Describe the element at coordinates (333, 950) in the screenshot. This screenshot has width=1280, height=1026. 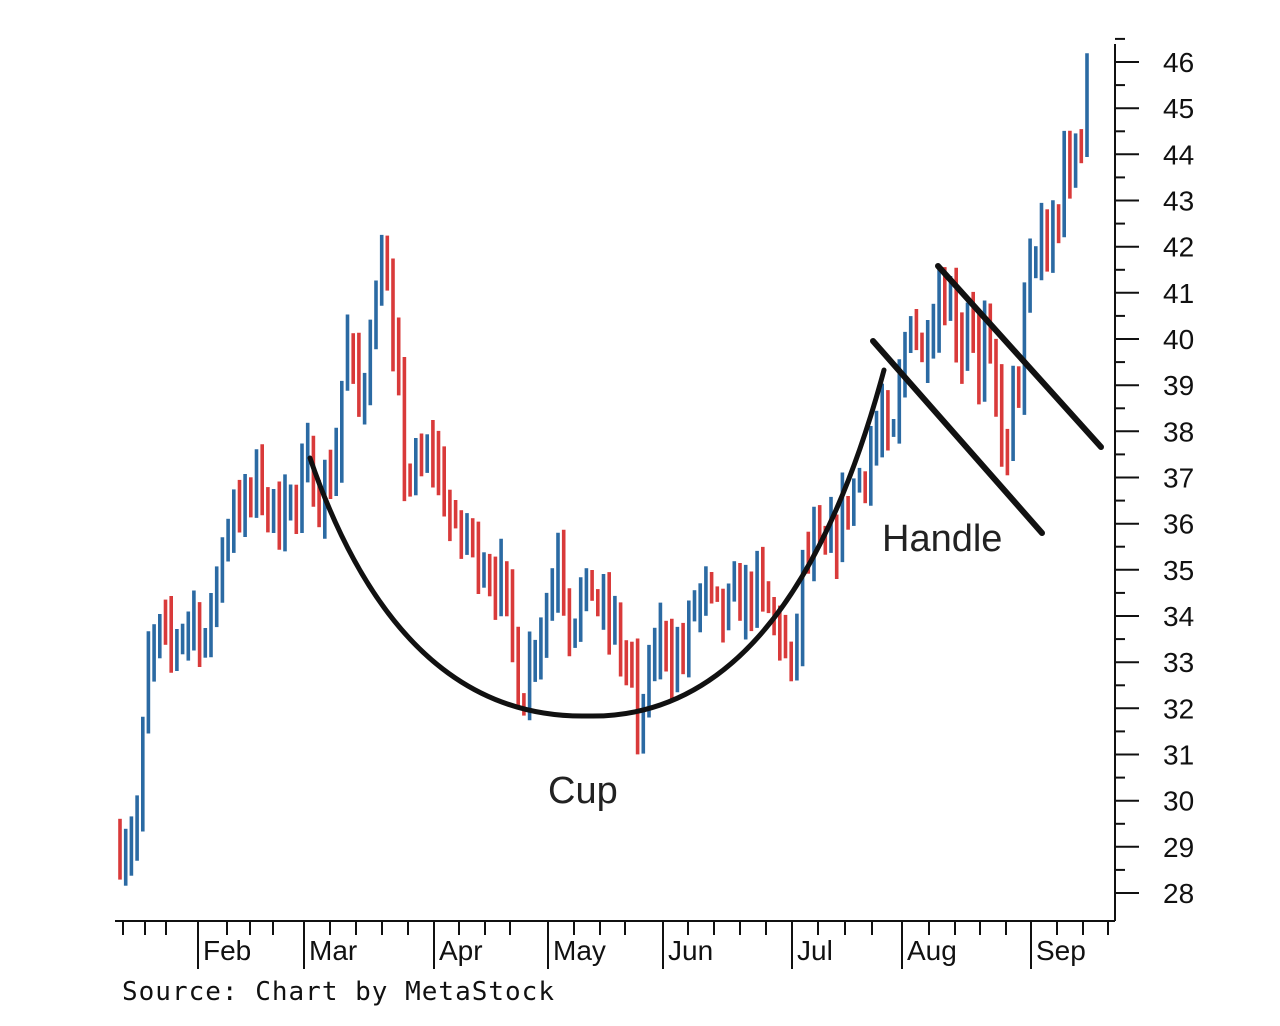
I see `month-label: Mar` at that location.